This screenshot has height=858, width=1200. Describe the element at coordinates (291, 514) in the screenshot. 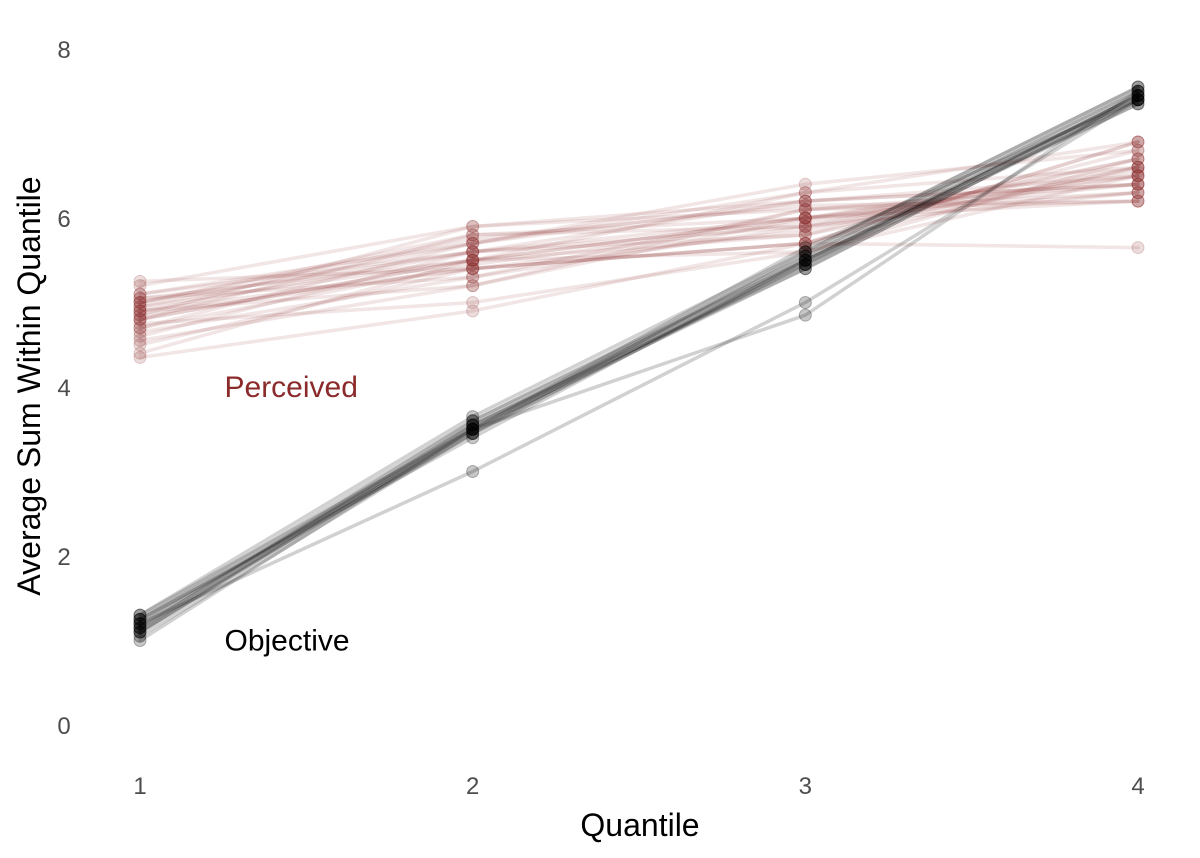

I see `annotation-layer: Perceived Objective` at that location.